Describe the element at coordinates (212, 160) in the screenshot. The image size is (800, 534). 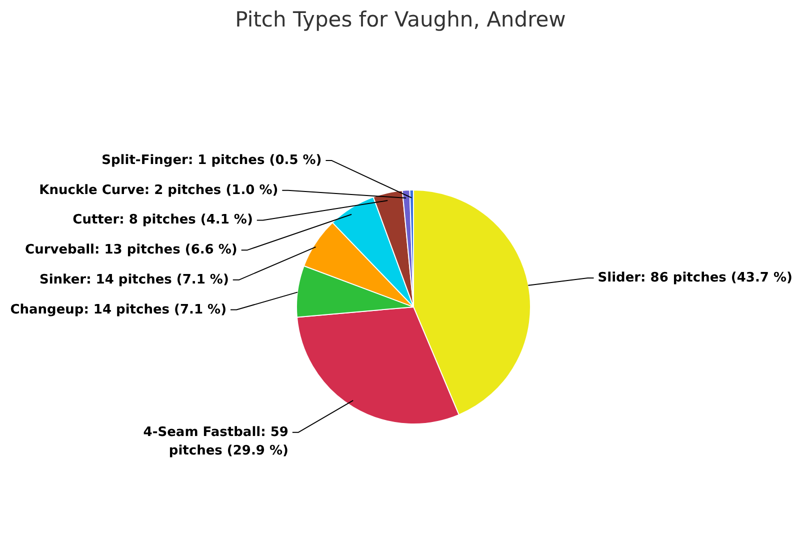
I see `slice-label: Split-Finger: 1 pitches (0.5 %)` at that location.